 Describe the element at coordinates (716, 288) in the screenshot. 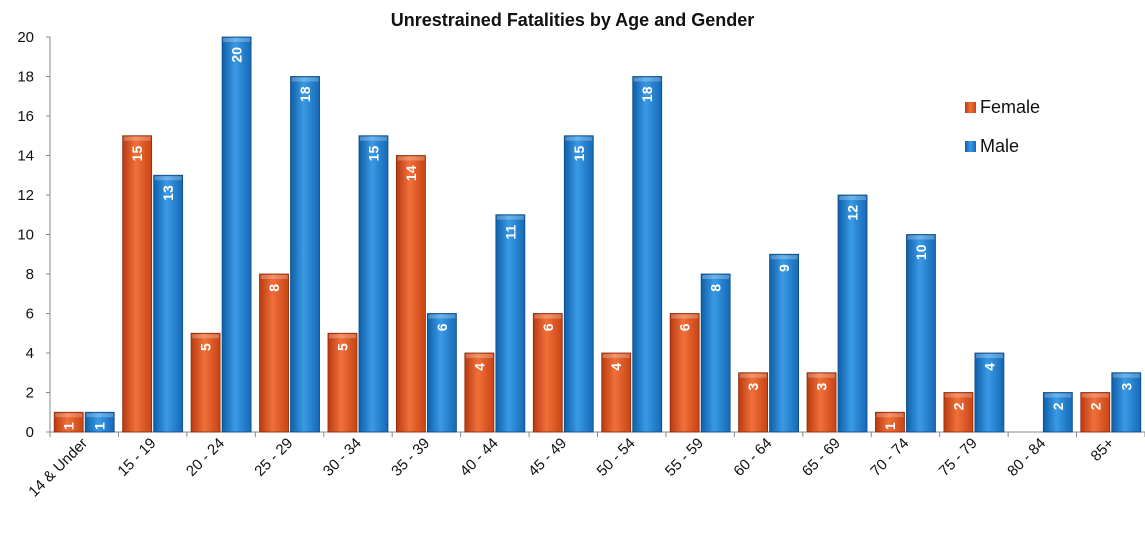

I see `value-label-male: 8` at that location.